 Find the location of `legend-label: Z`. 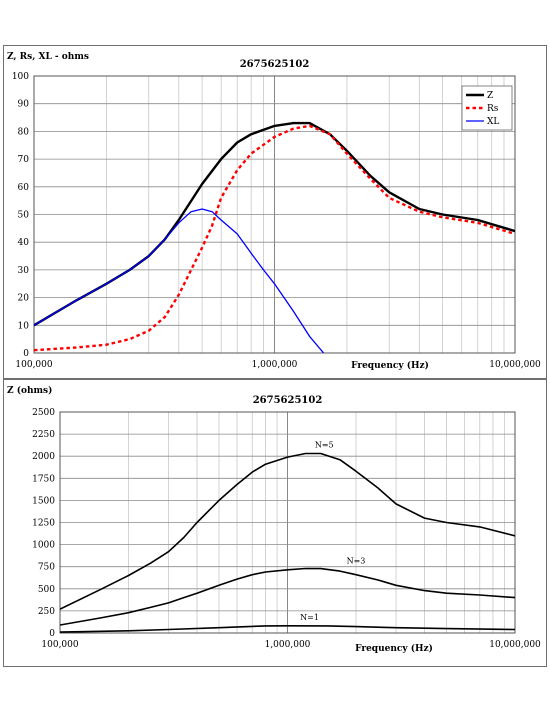

legend-label: Z is located at coordinates (490, 96).